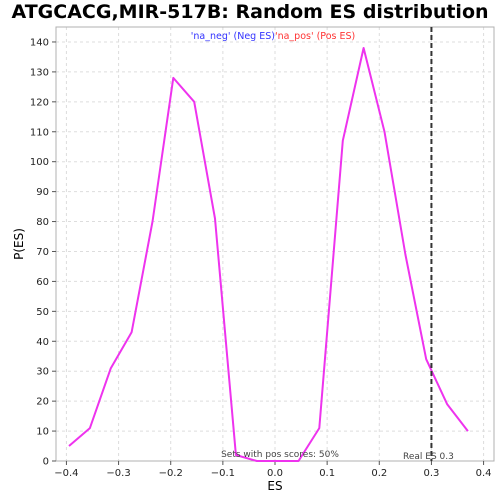 The height and width of the screenshot is (500, 500). I want to click on x-tick-label: 0.3, so click(431, 473).